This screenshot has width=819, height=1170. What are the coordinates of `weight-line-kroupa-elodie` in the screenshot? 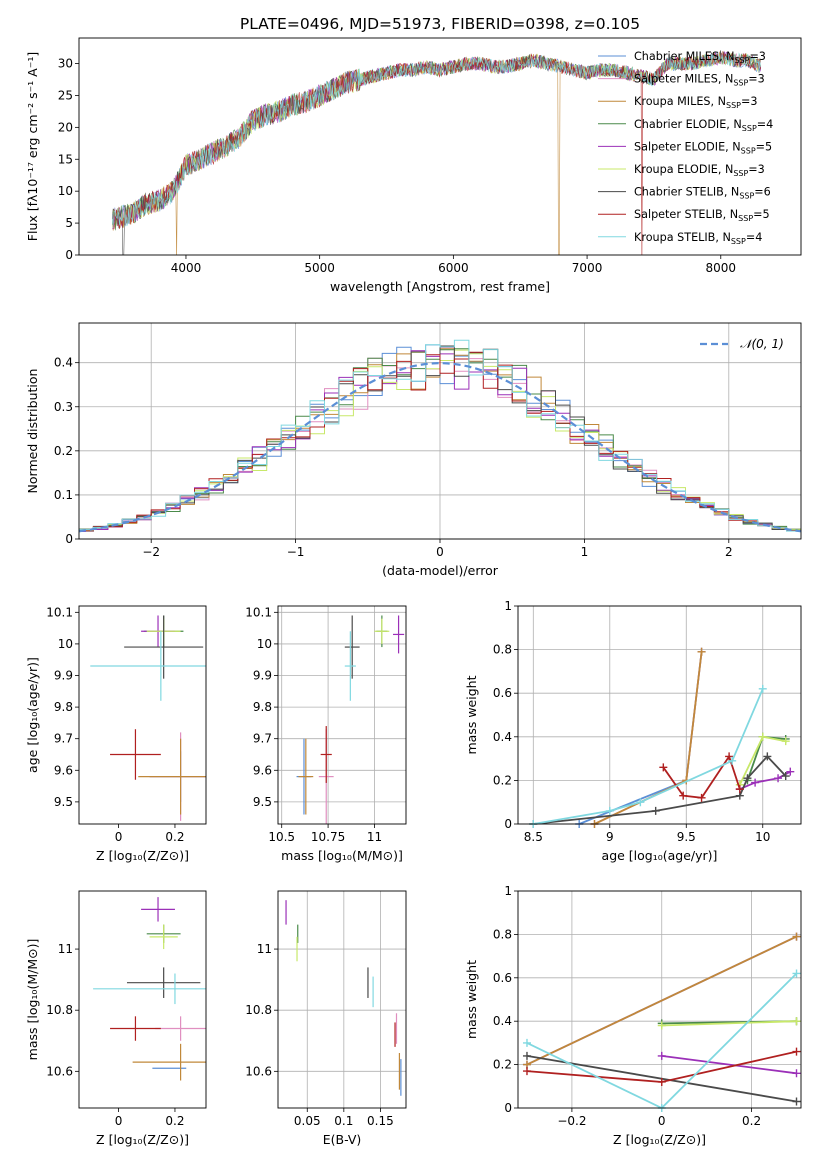 It's located at (729, 1023).